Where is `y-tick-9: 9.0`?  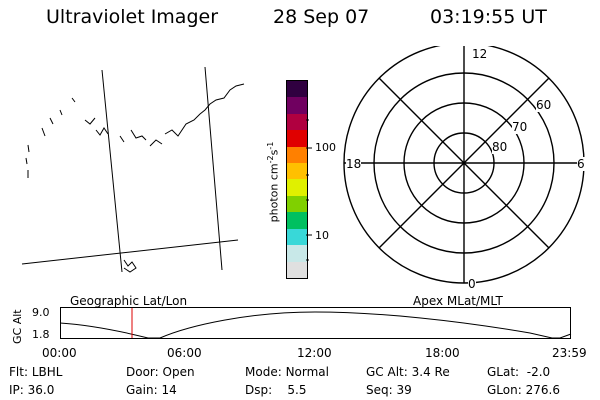
y-tick-9: 9.0 is located at coordinates (41, 312).